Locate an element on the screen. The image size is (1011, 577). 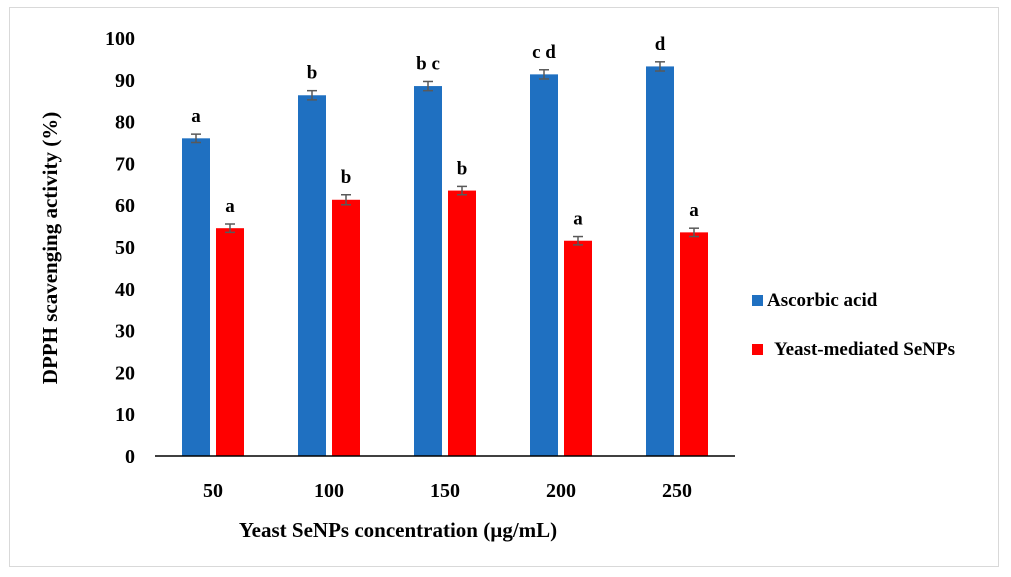
y-tick-label: 80 is located at coordinates (125, 123).